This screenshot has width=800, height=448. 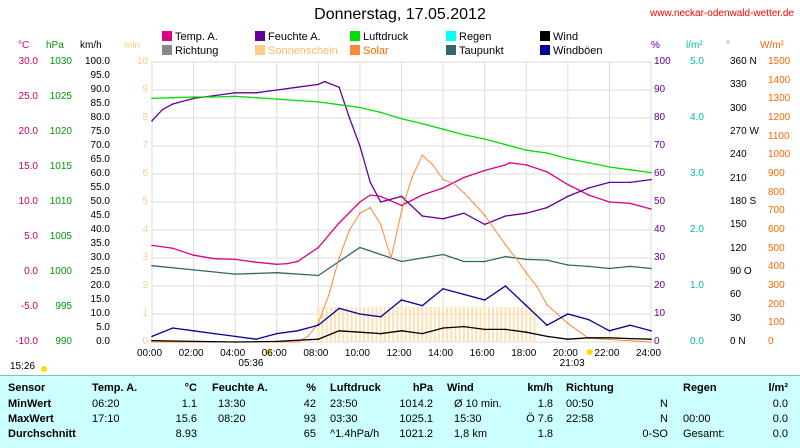 I want to click on table-cell: Gesamt:, so click(x=704, y=434).